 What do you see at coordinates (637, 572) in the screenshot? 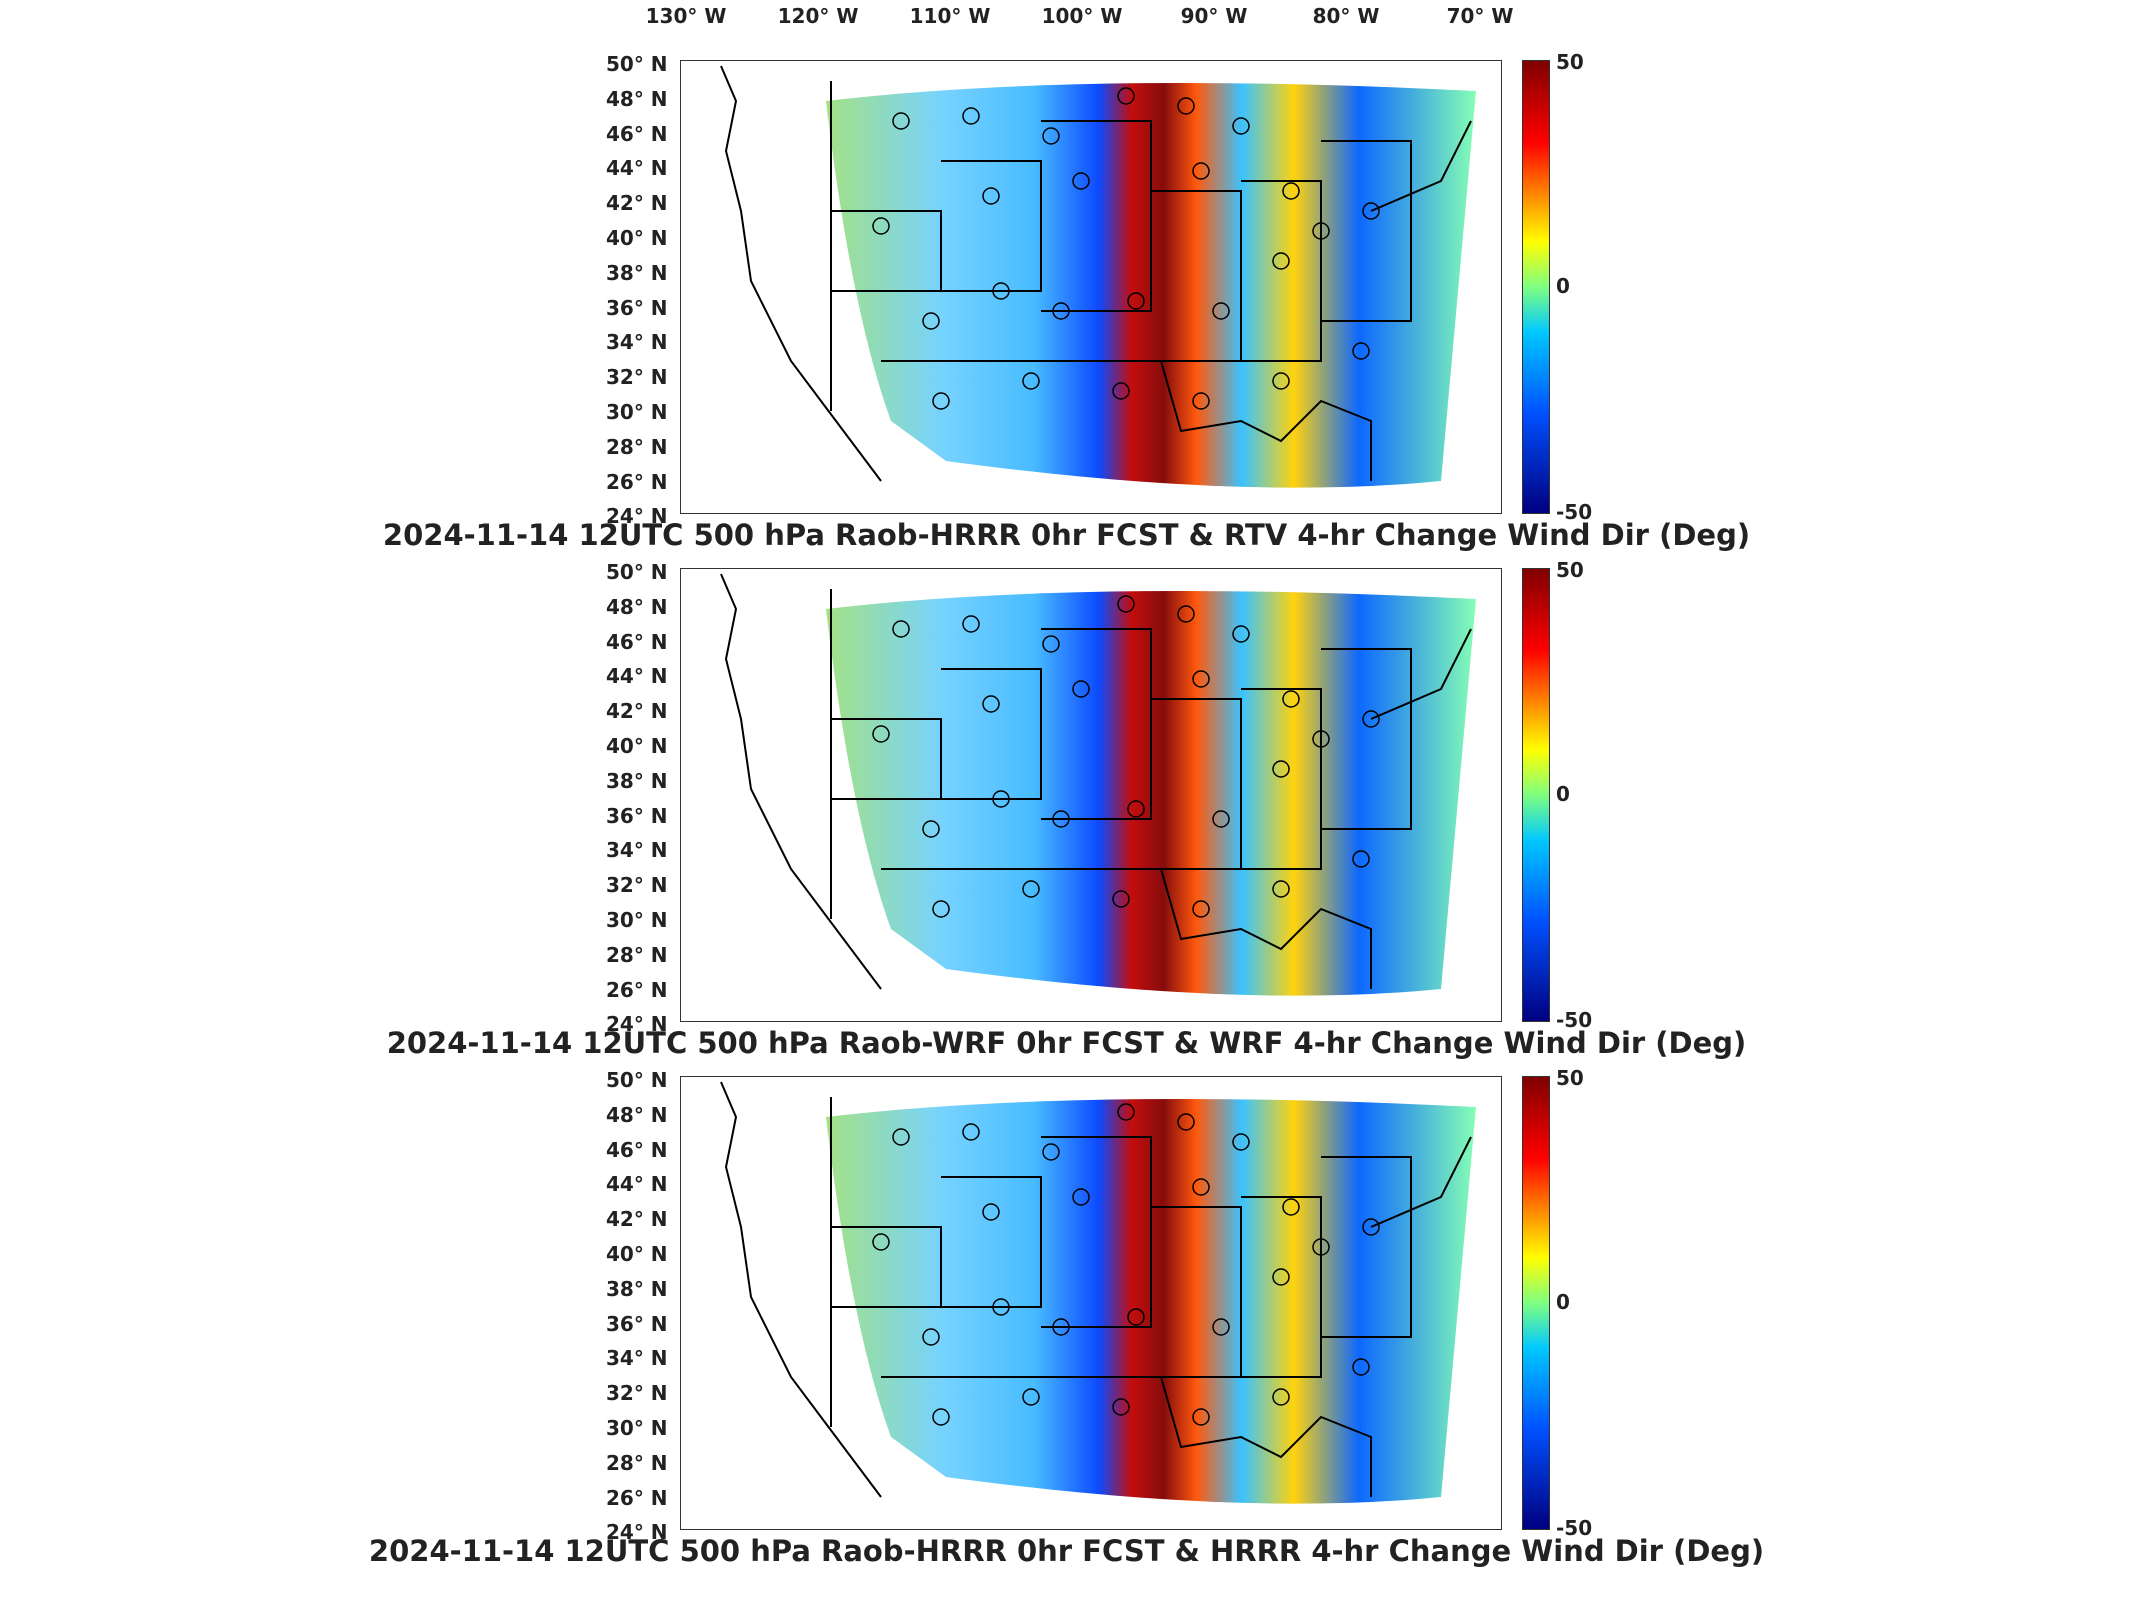
I see `lat-label: 50° N` at bounding box center [637, 572].